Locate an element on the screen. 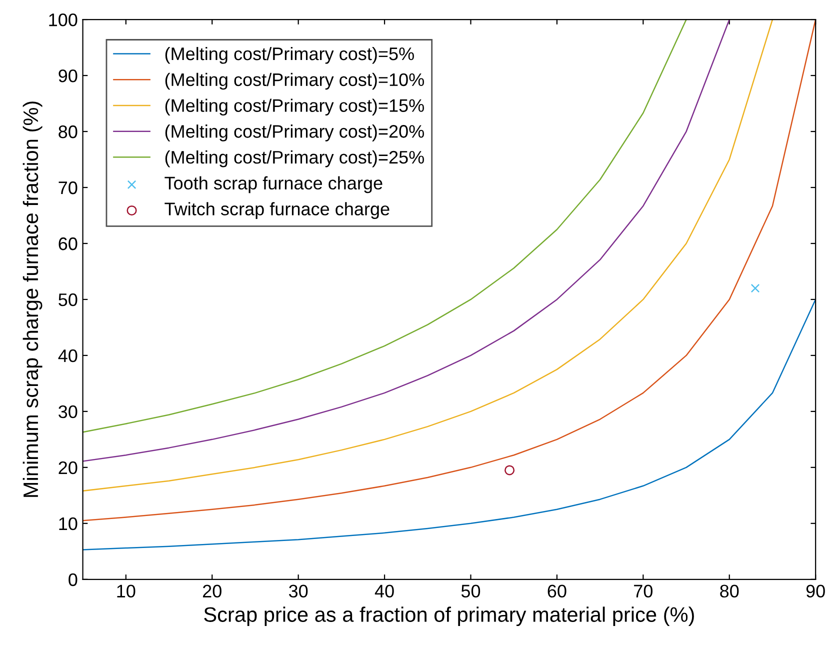 This screenshot has height=651, width=828. y-tick-label: 80 is located at coordinates (68, 131).